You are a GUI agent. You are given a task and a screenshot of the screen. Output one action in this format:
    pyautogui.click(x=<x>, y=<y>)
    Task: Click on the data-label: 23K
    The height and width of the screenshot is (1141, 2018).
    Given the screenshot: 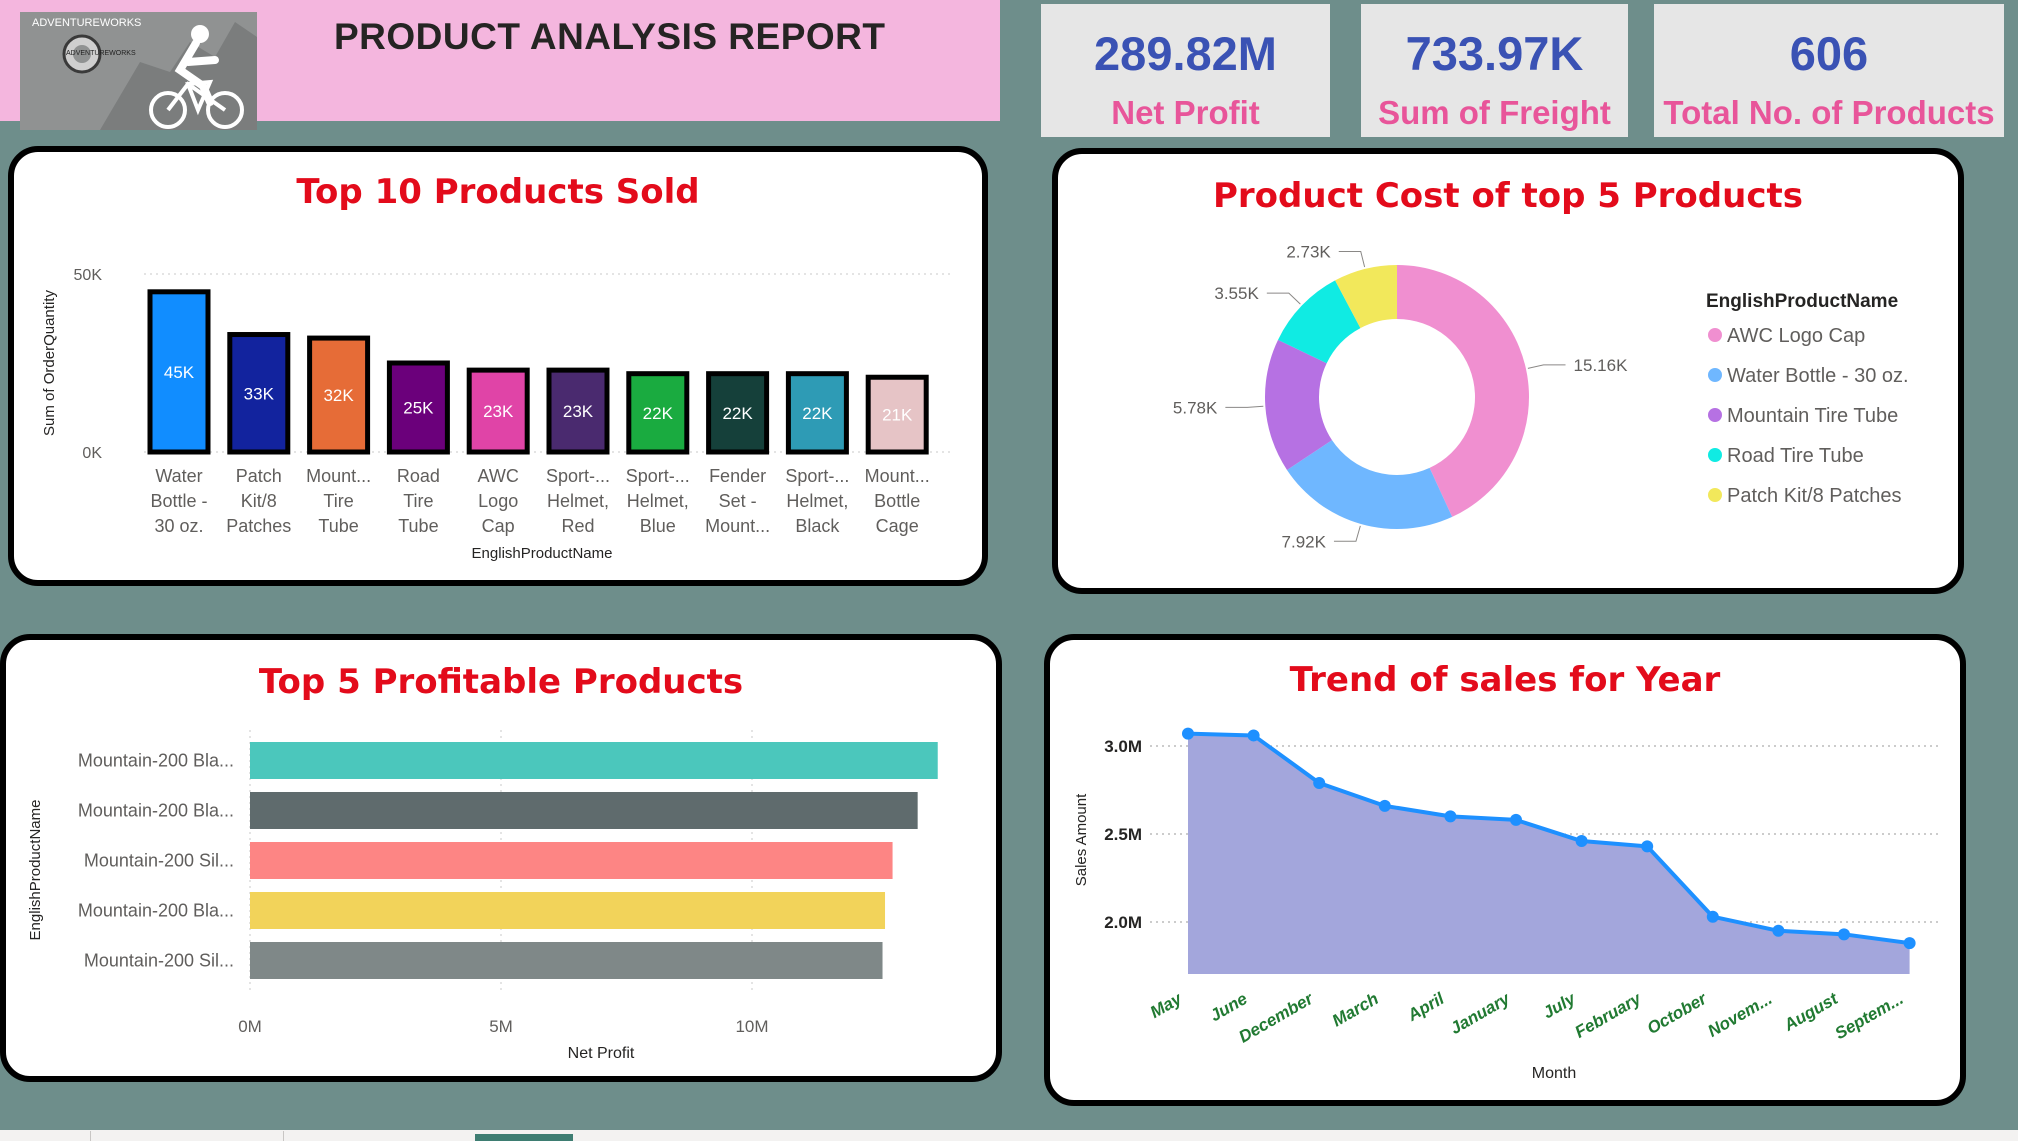 What is the action you would take?
    pyautogui.click(x=498, y=411)
    